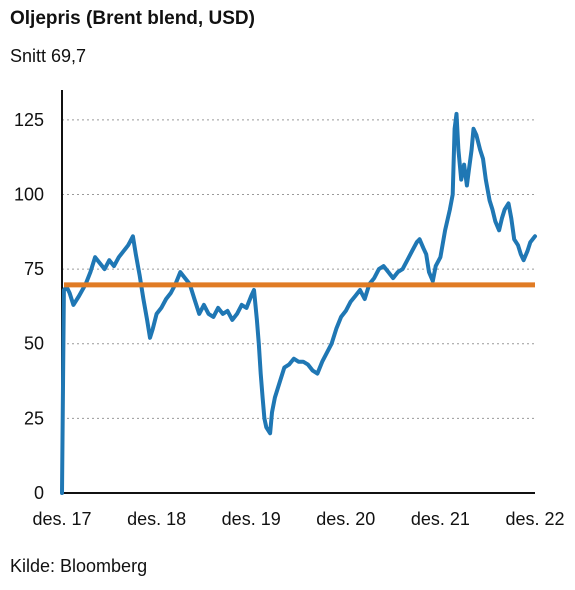 This screenshot has width=575, height=590. I want to click on y-tick-label: 75, so click(34, 269).